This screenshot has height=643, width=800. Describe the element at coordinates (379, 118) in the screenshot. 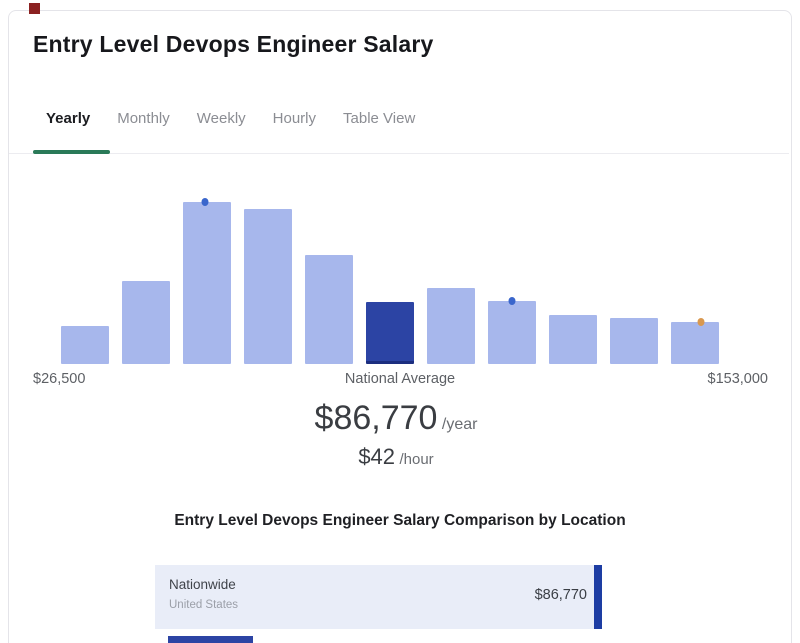

I see `tab-table-view: Table View` at that location.